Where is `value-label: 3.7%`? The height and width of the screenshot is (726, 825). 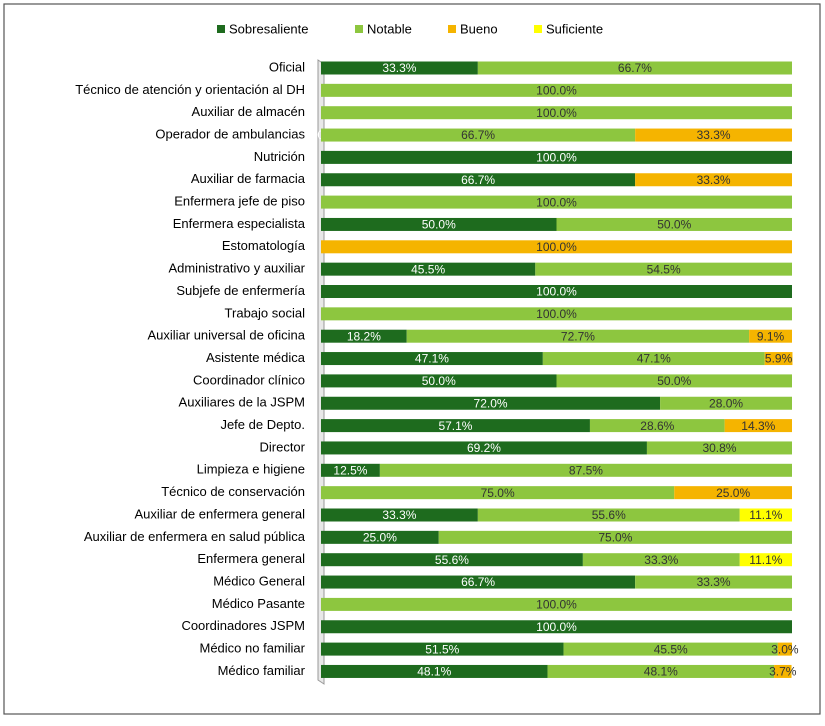 value-label: 3.7% is located at coordinates (783, 672).